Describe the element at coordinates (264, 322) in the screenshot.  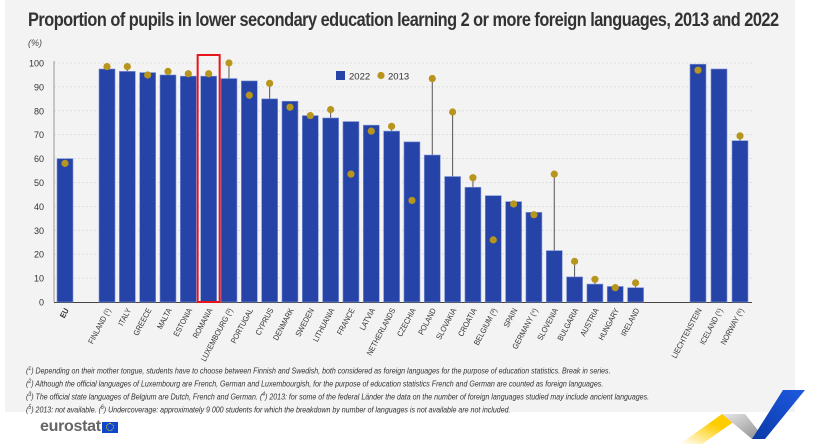
I see `x-tick-label: CYPRUS` at that location.